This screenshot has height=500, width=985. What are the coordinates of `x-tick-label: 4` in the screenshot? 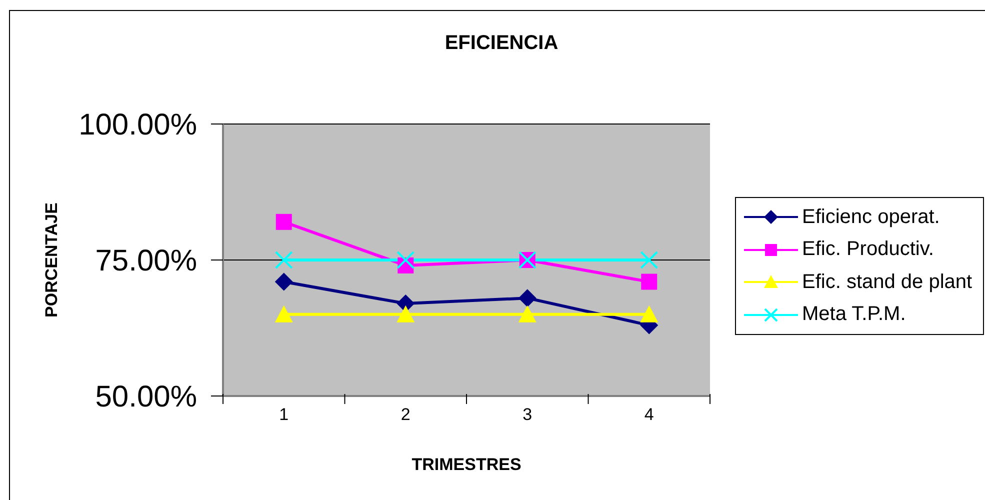 It's located at (649, 414).